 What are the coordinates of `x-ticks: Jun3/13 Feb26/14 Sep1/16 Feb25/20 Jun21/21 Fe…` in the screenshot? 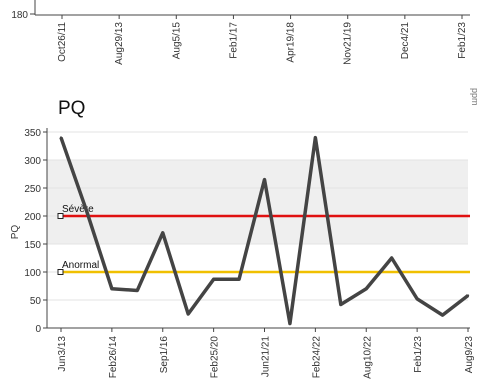 It's located at (266, 353).